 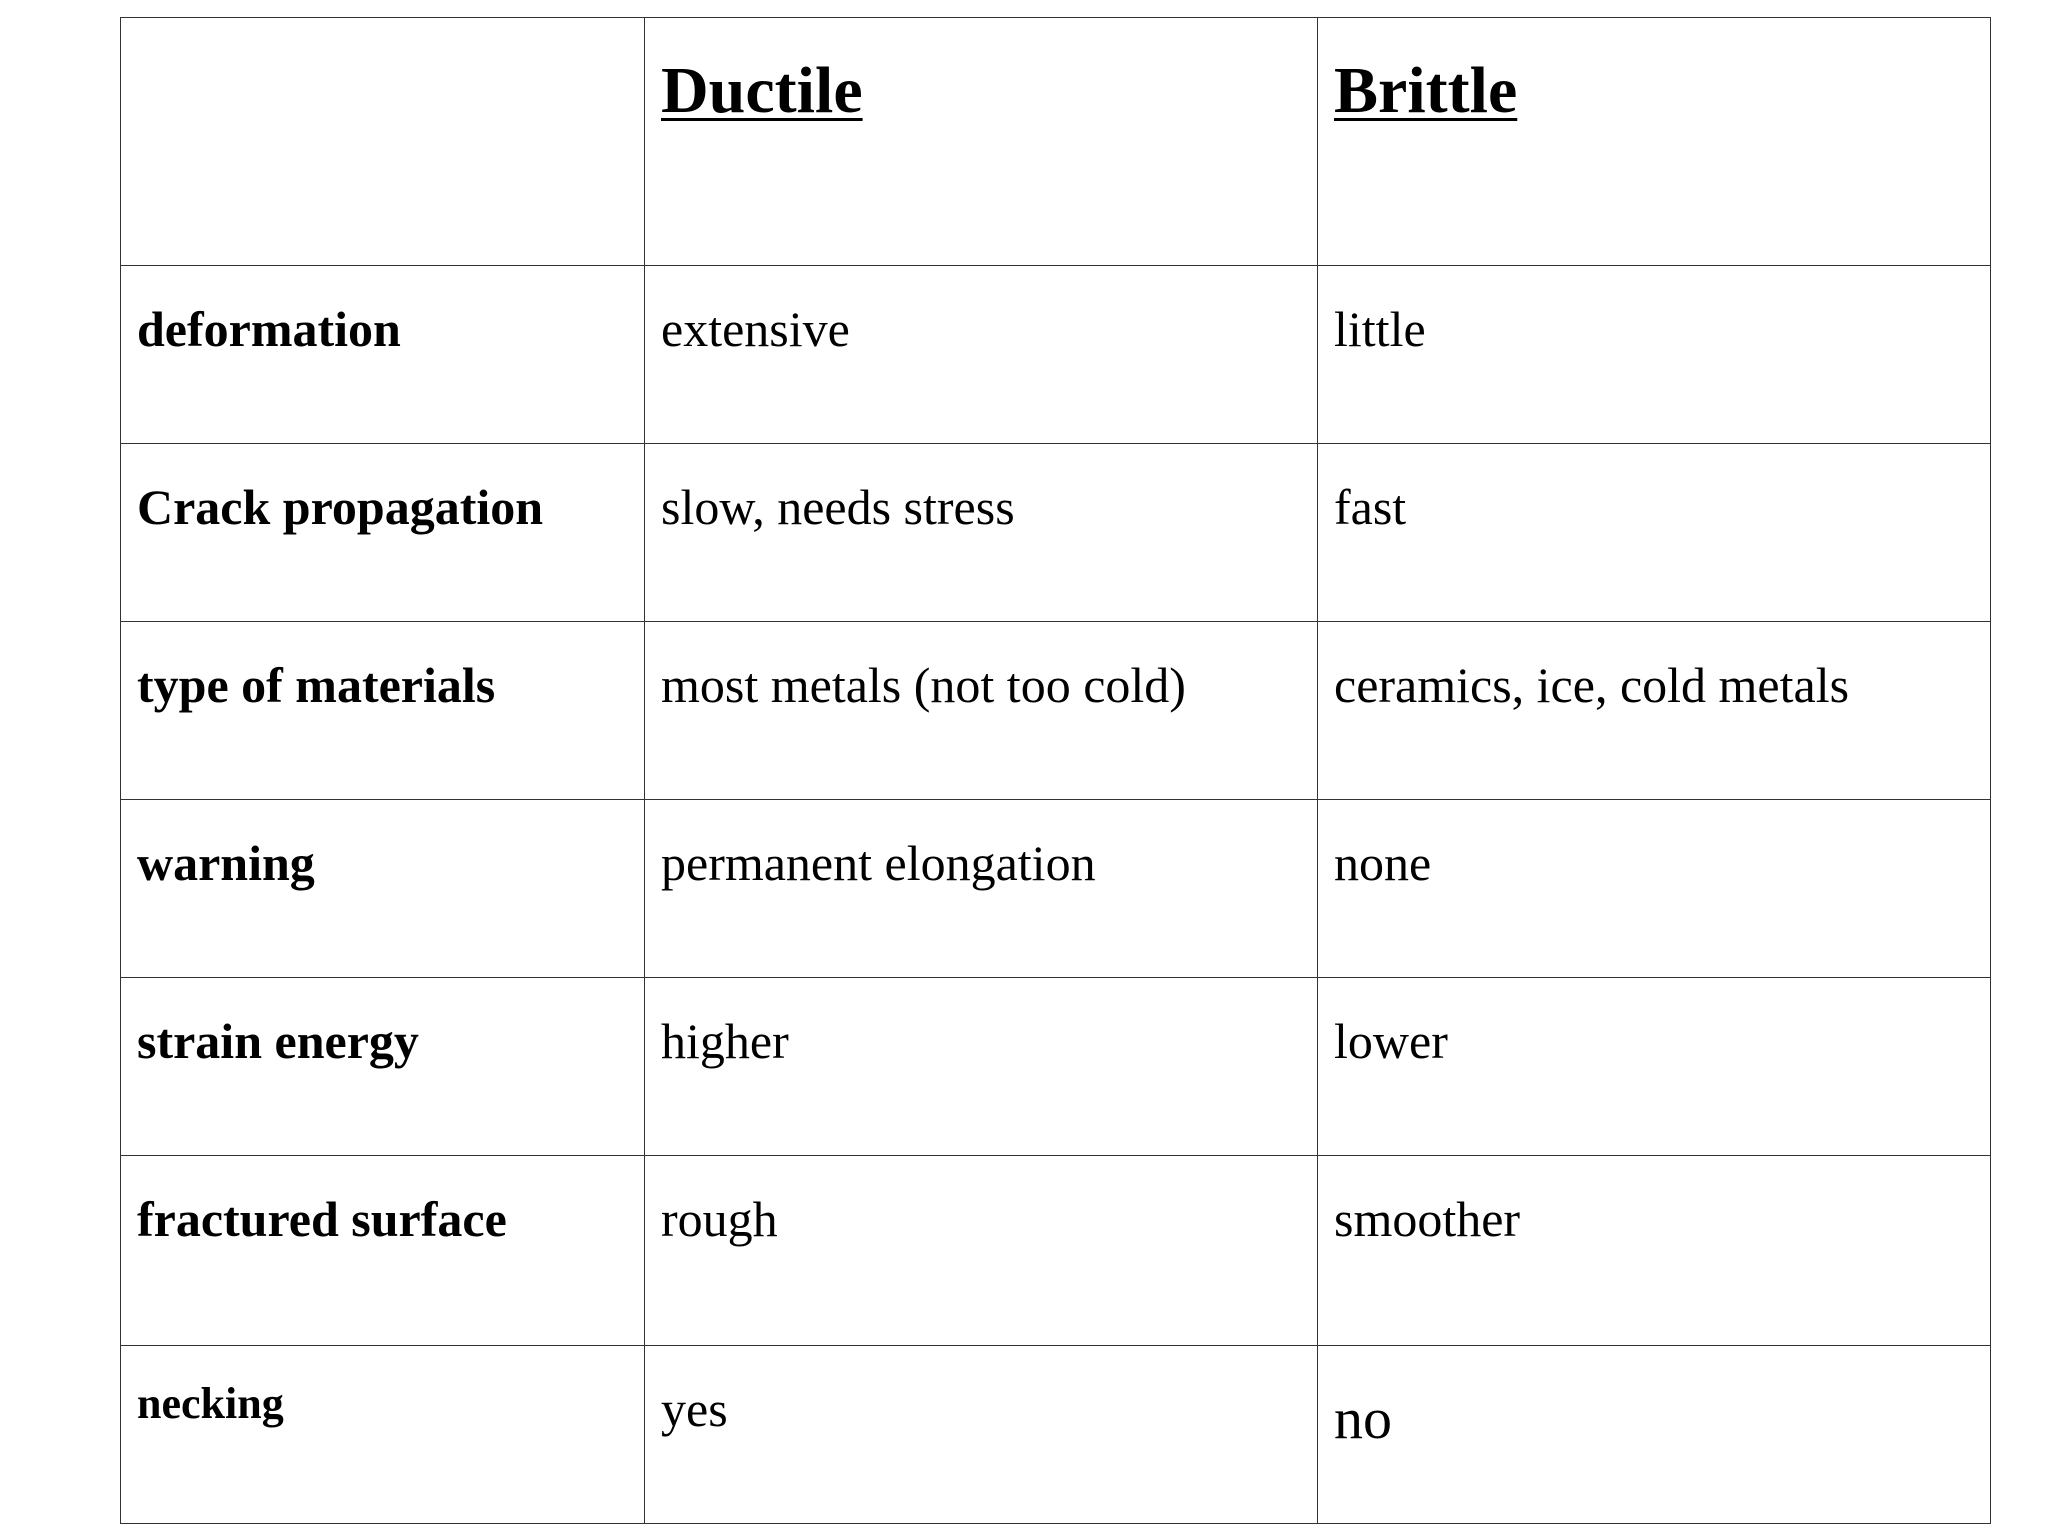 What do you see at coordinates (226, 863) in the screenshot?
I see `row-label: warning` at bounding box center [226, 863].